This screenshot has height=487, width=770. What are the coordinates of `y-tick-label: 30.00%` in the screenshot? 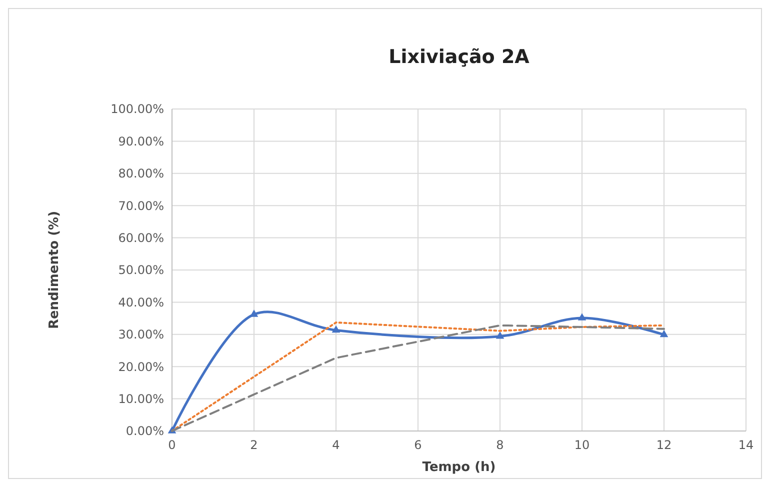 It's located at (141, 335).